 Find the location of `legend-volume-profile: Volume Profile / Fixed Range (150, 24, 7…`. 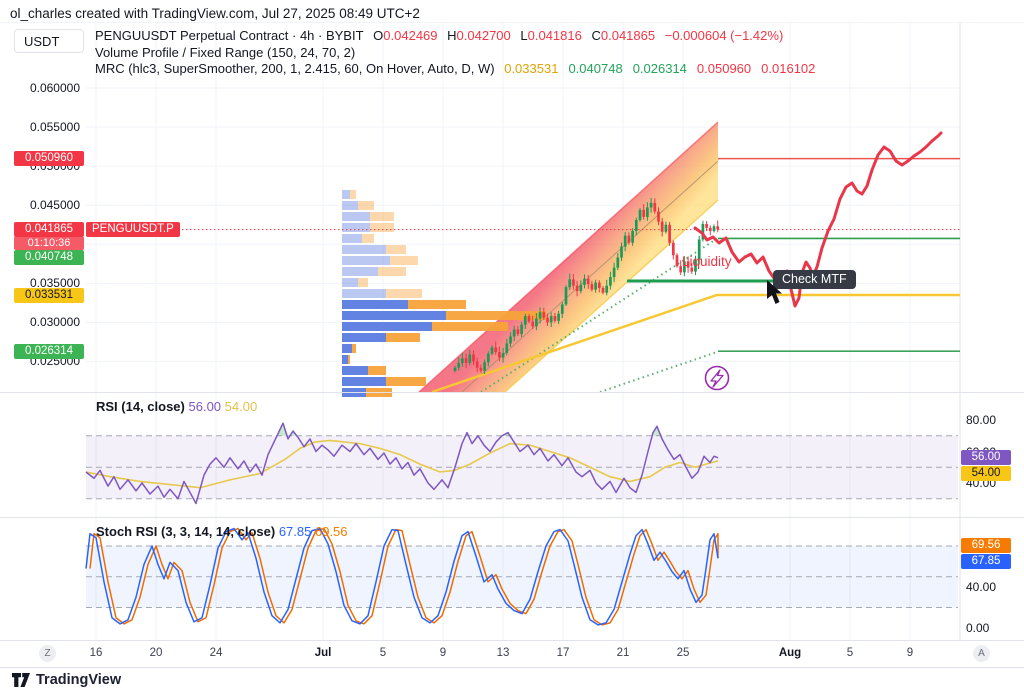

legend-volume-profile: Volume Profile / Fixed Range (150, 24, 7… is located at coordinates (225, 52).